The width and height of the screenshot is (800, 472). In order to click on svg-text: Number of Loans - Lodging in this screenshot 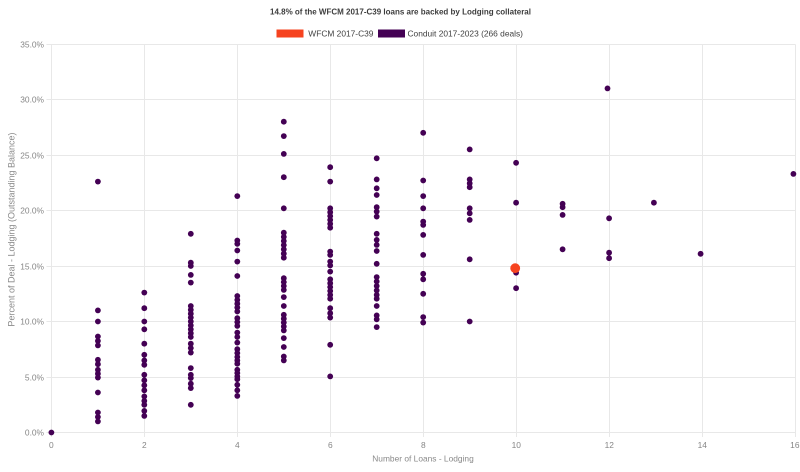, I will do `click(423, 459)`.